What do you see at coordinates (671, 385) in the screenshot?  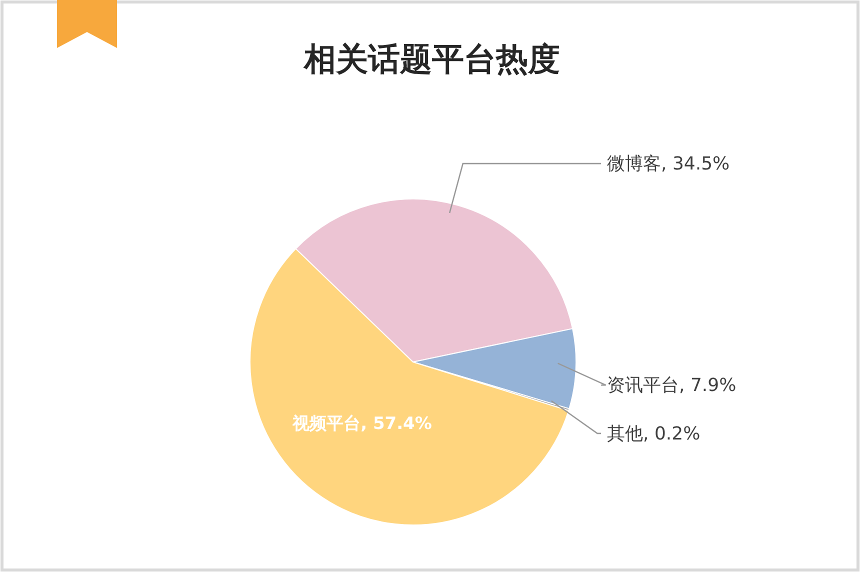 I see `slice-label: 资讯平台, 7.9%` at bounding box center [671, 385].